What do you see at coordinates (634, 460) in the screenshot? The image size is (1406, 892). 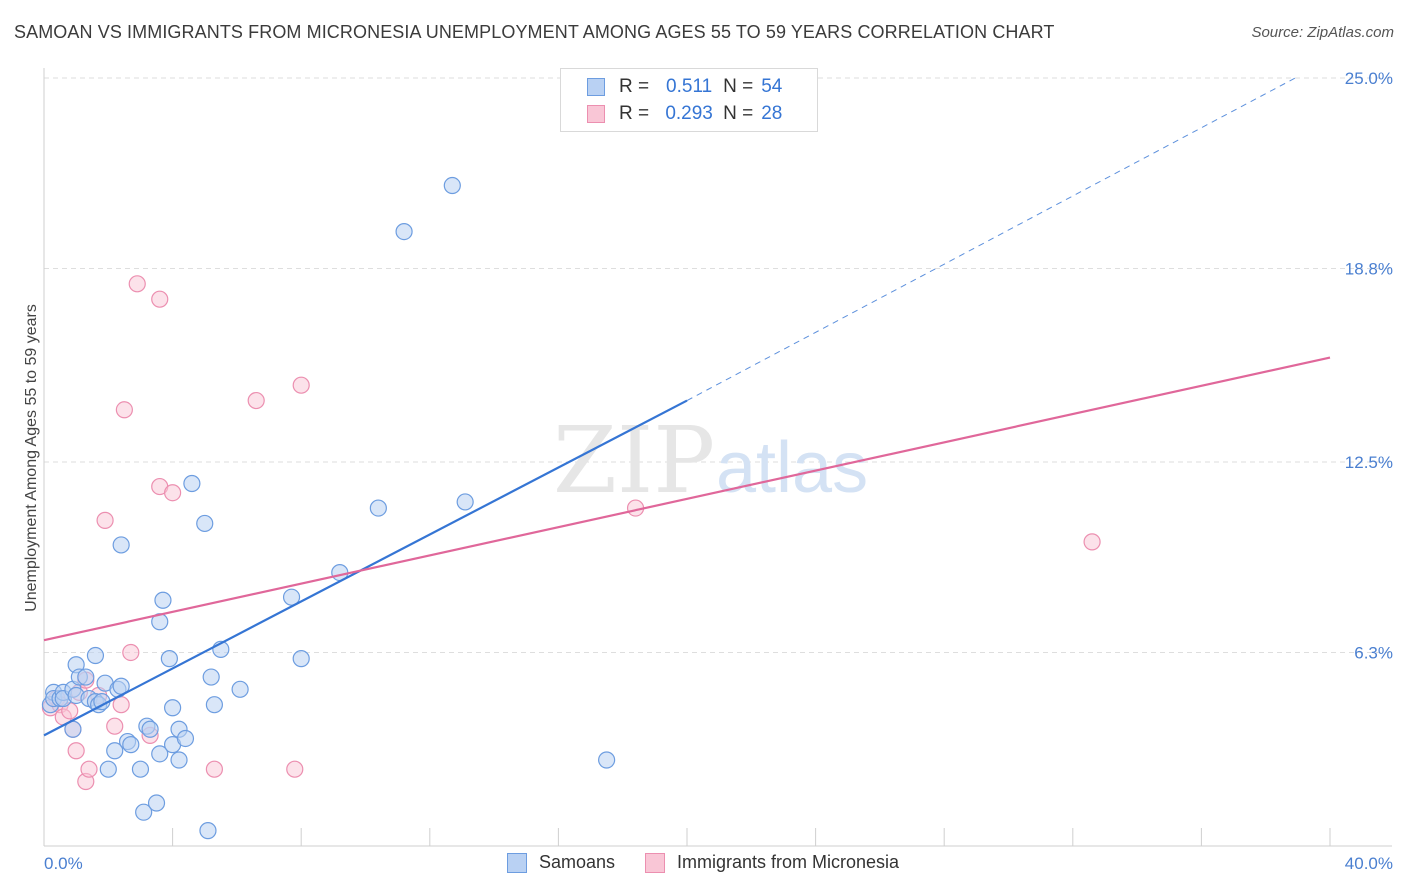 I see `watermark-zip: ZIP` at bounding box center [634, 460].